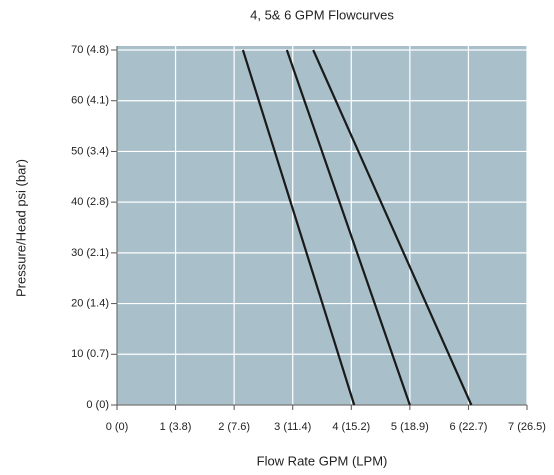  What do you see at coordinates (20, 228) in the screenshot?
I see `y-axis-label: Pressure/Head psi (bar)` at bounding box center [20, 228].